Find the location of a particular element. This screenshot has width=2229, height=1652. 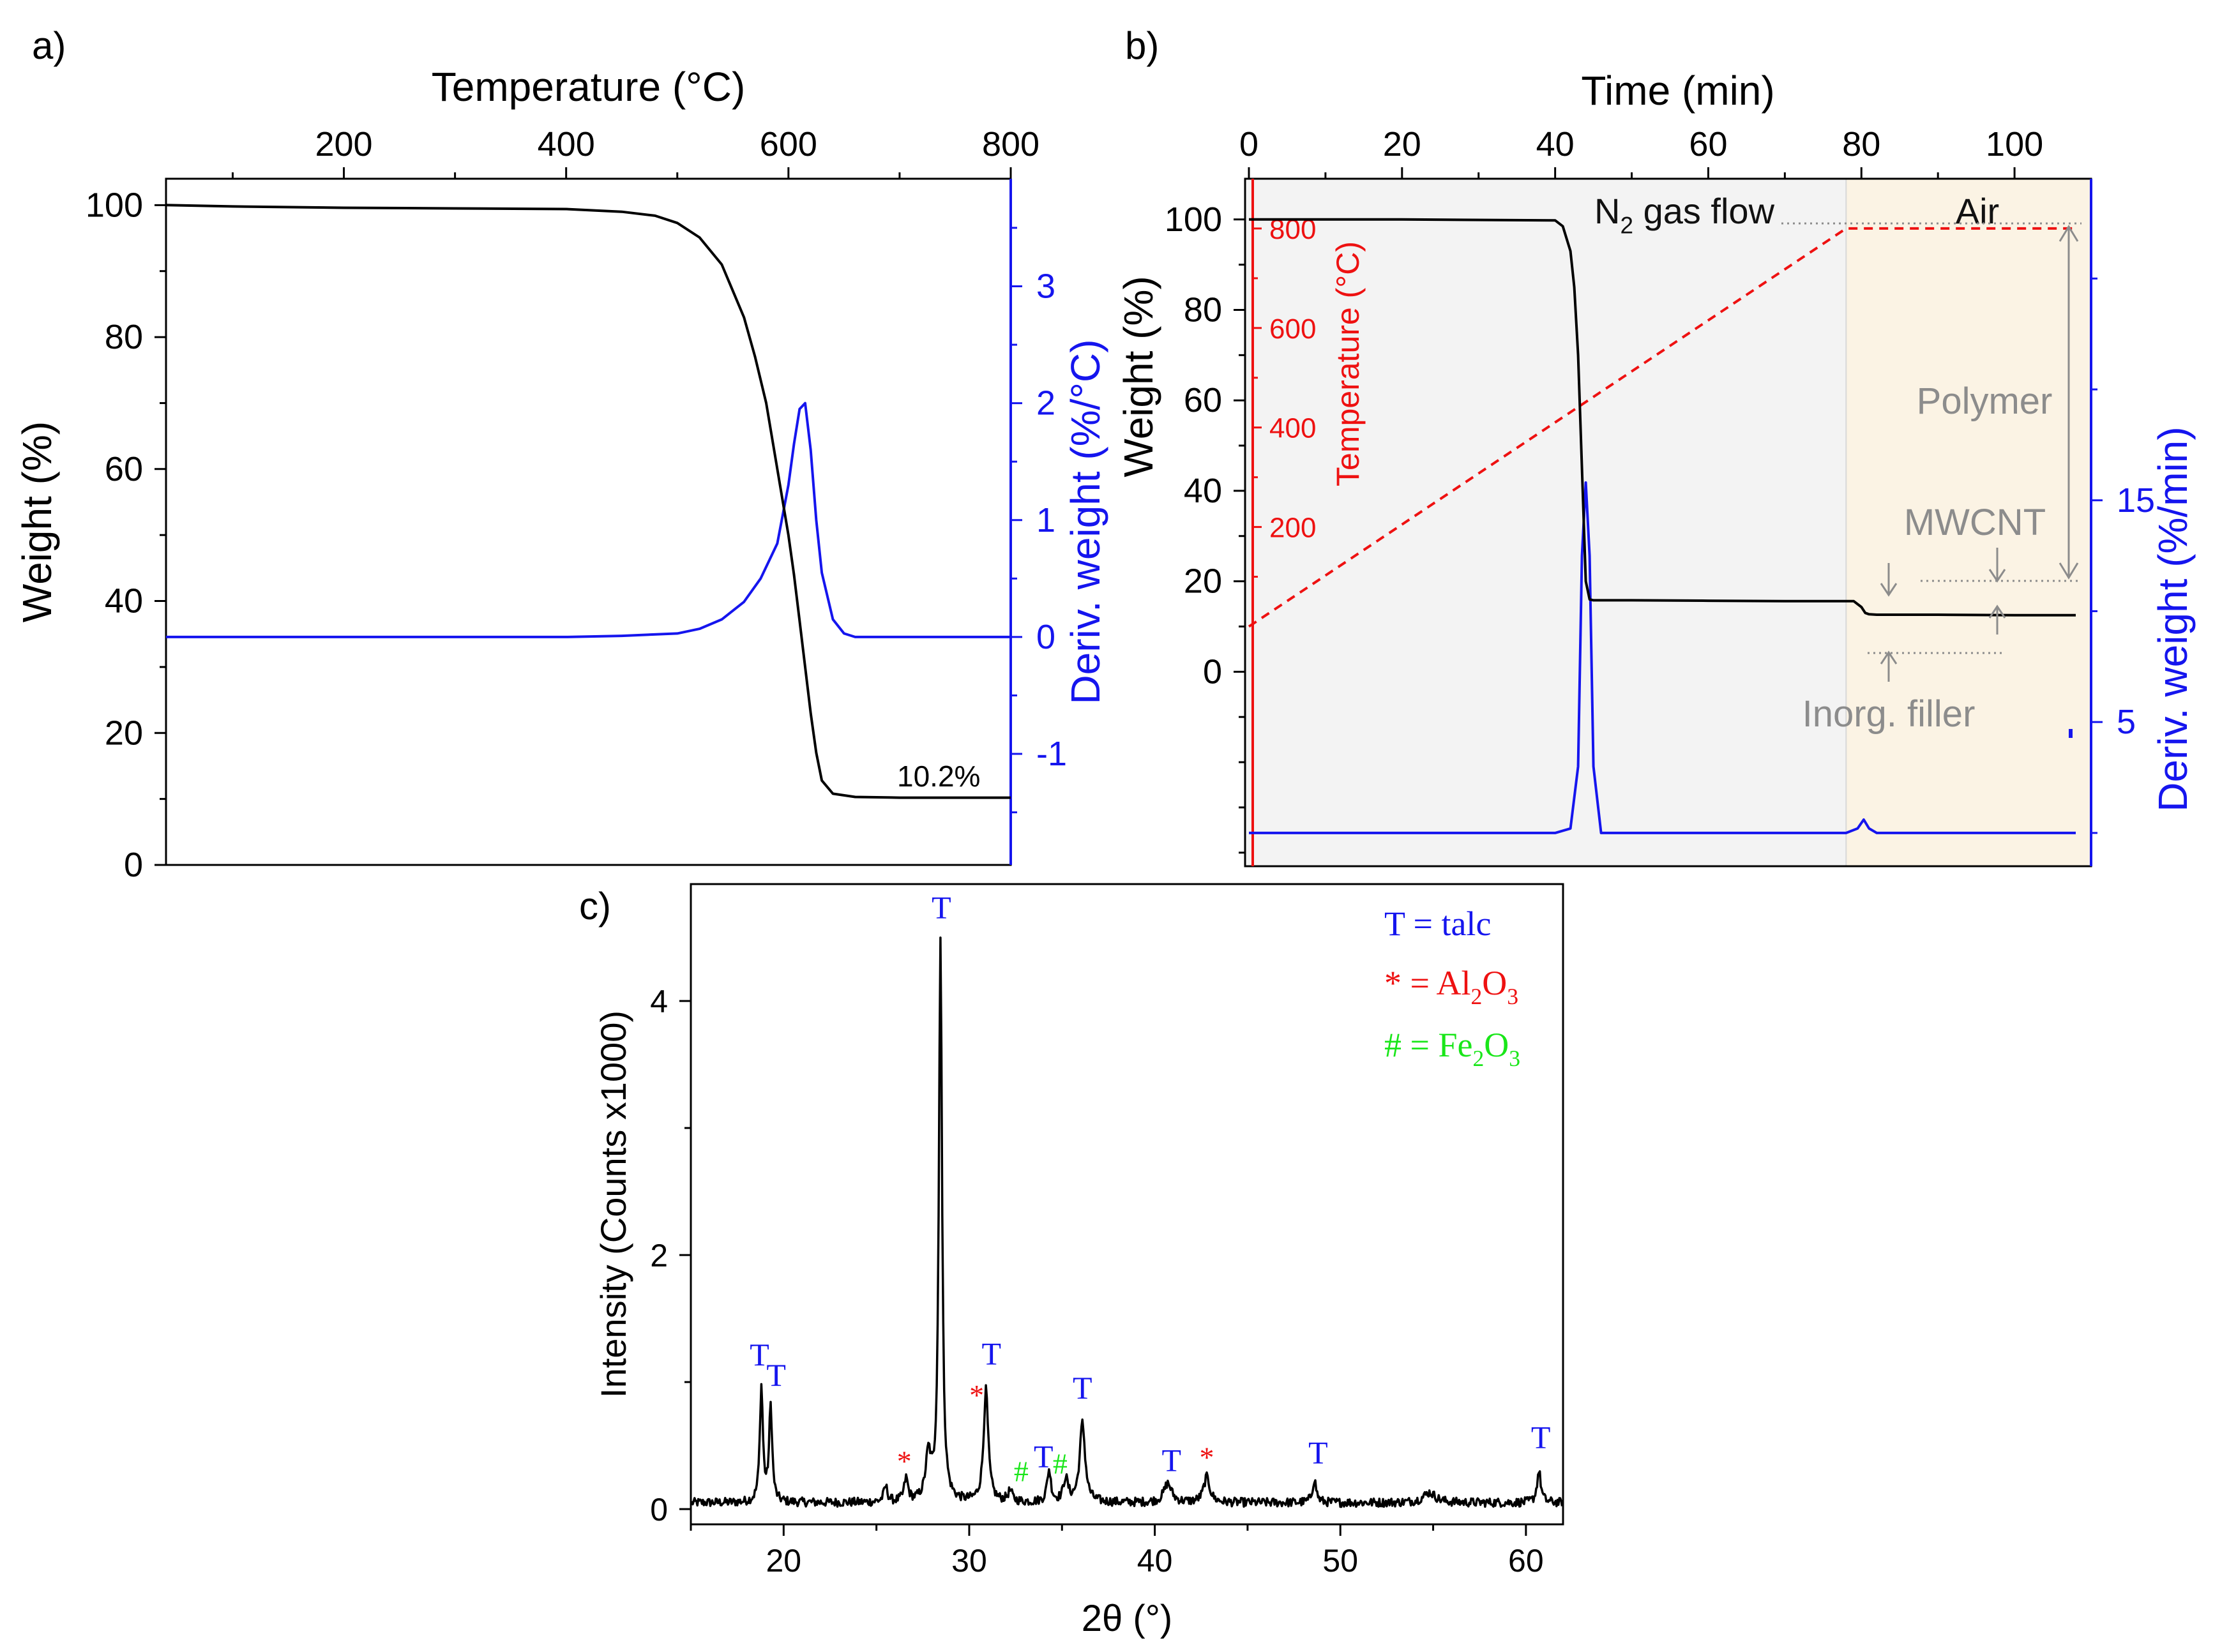

n2-region is located at coordinates (1546, 522).